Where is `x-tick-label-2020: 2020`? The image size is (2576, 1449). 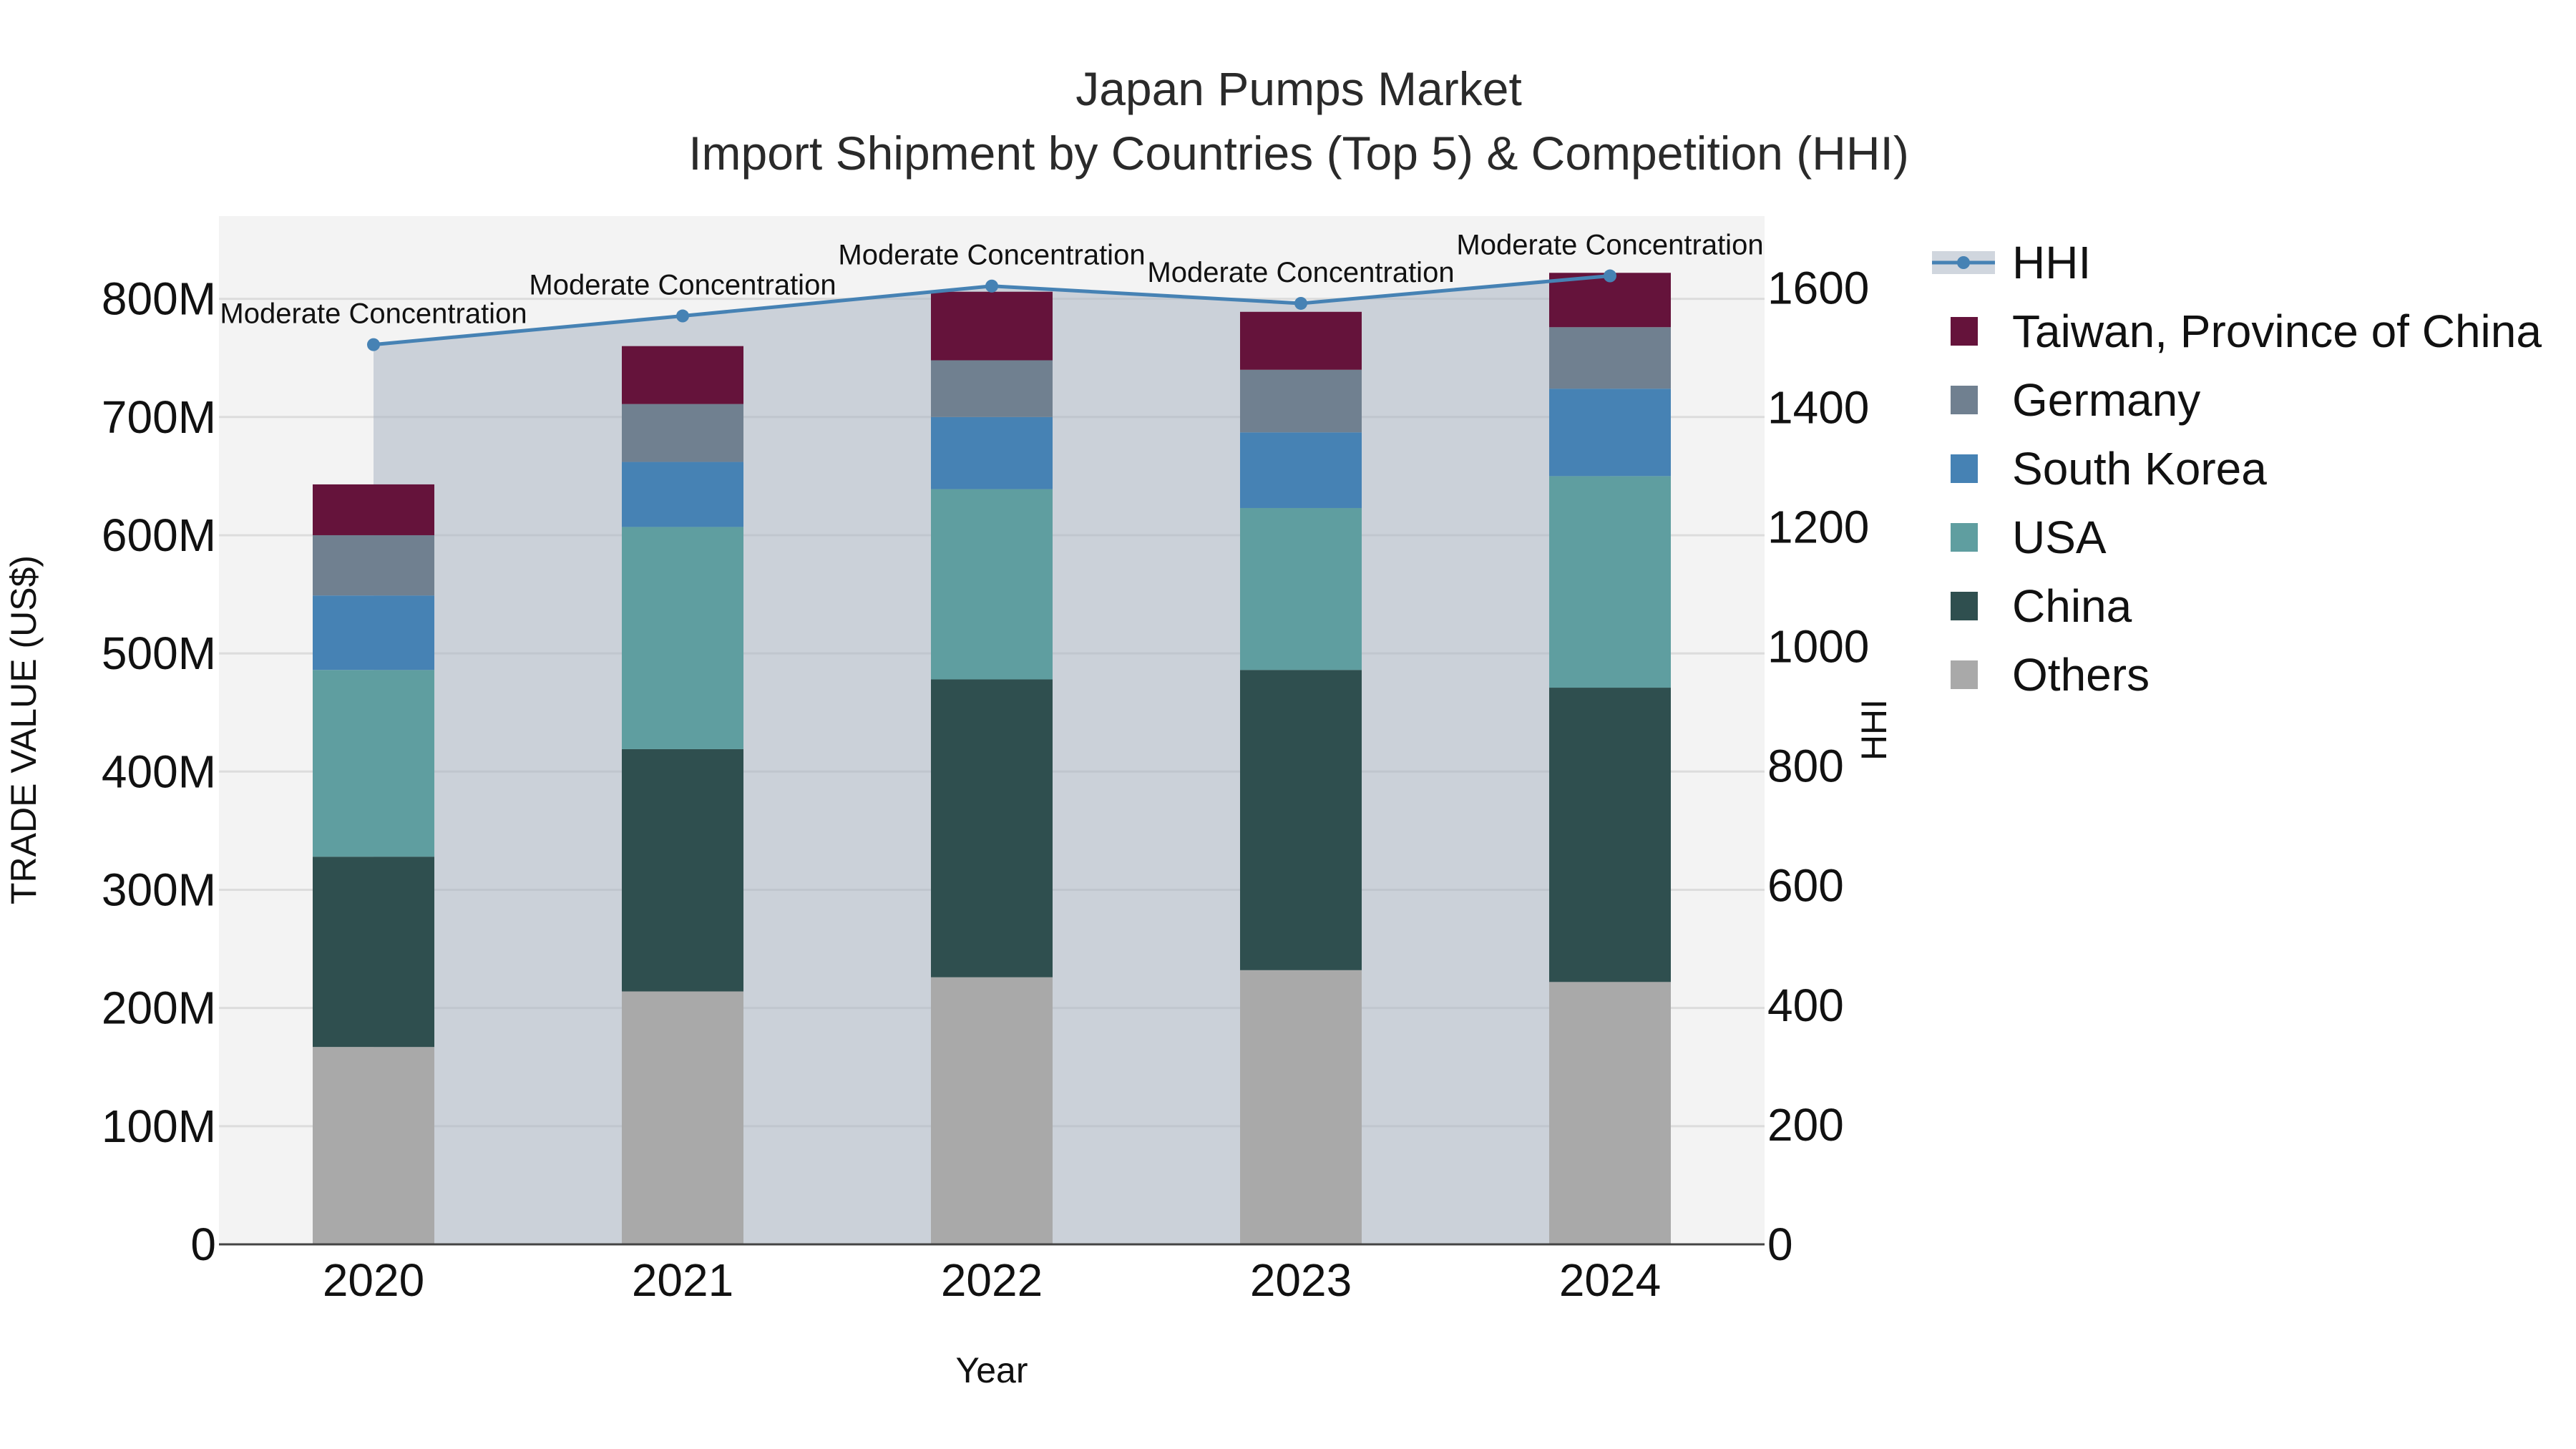
x-tick-label-2020: 2020 is located at coordinates (373, 1280).